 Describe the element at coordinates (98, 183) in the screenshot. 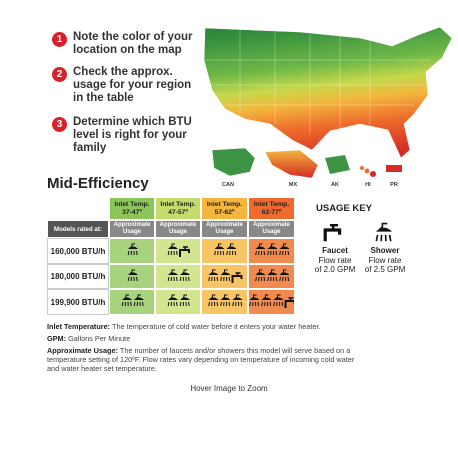

I see `title: Mid-Efficiency` at that location.